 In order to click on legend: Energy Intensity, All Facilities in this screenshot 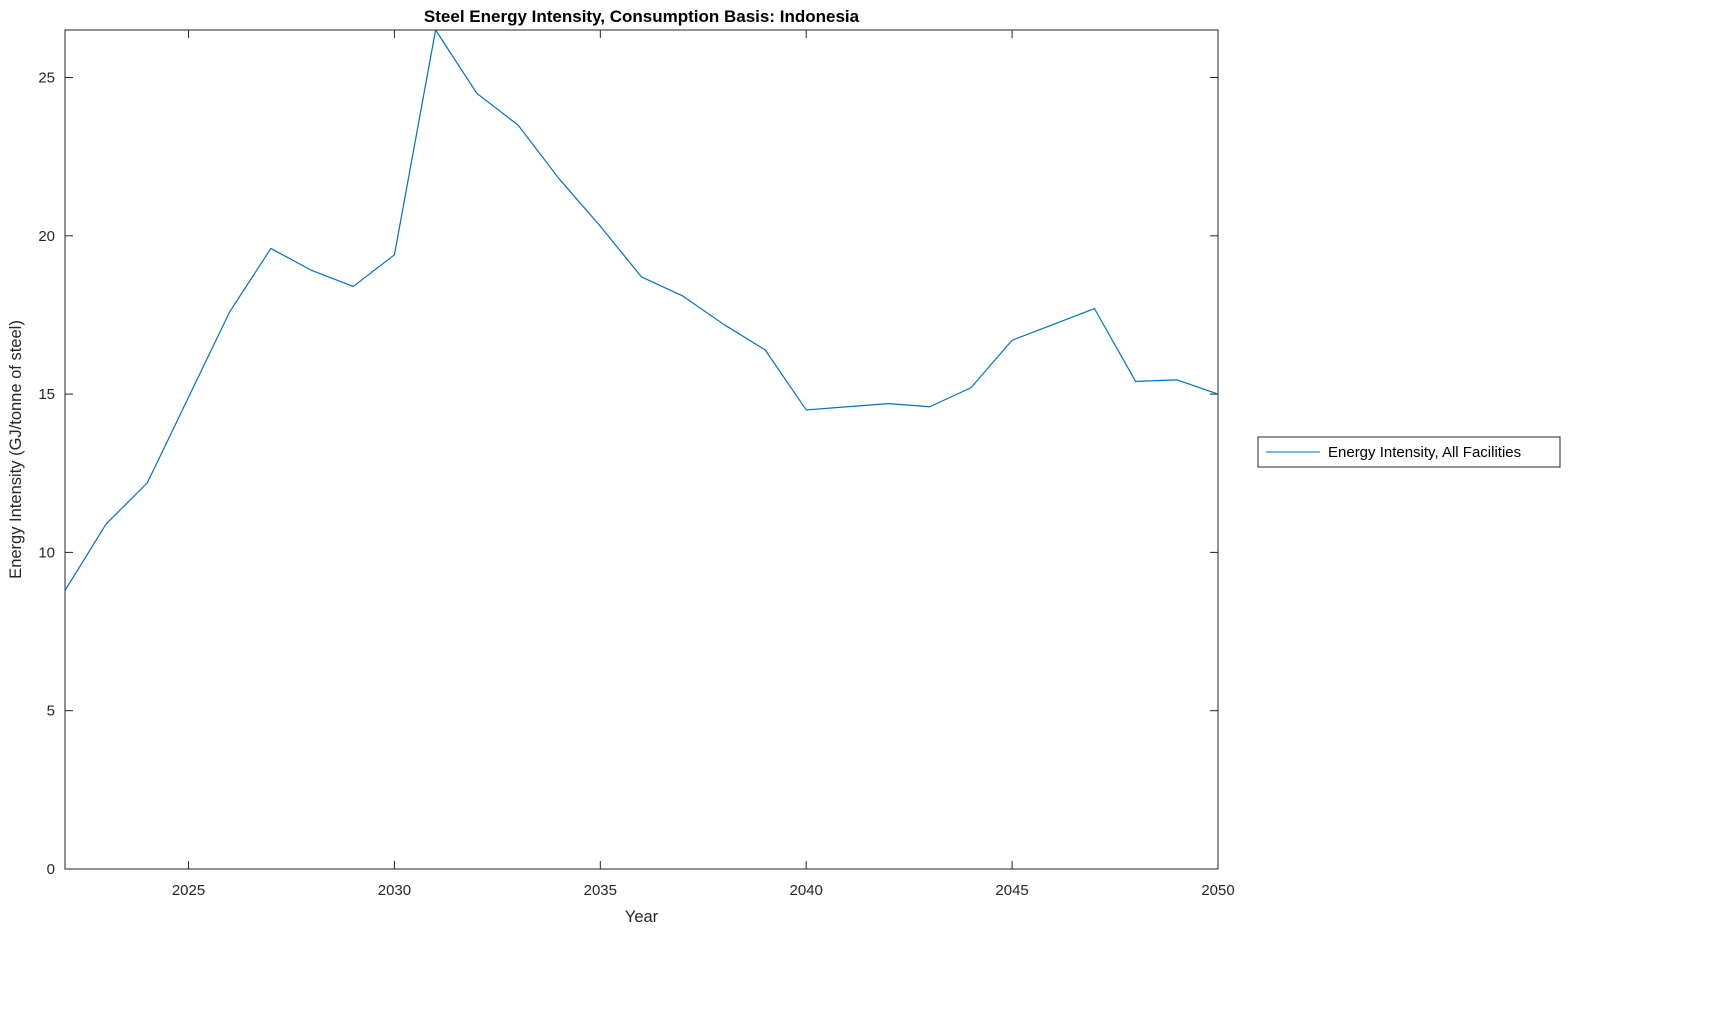, I will do `click(1409, 452)`.